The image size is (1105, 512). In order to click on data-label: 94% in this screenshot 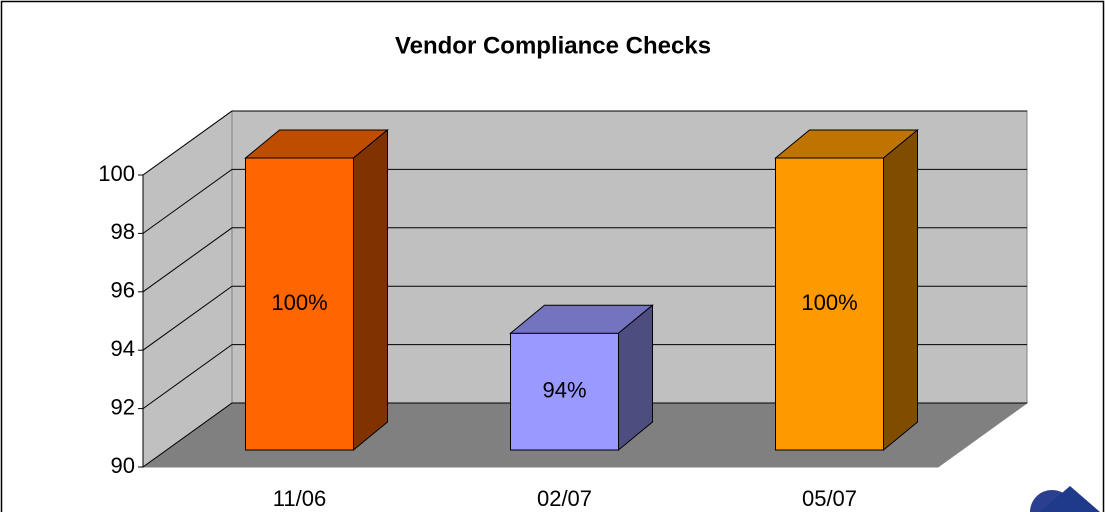, I will do `click(564, 389)`.